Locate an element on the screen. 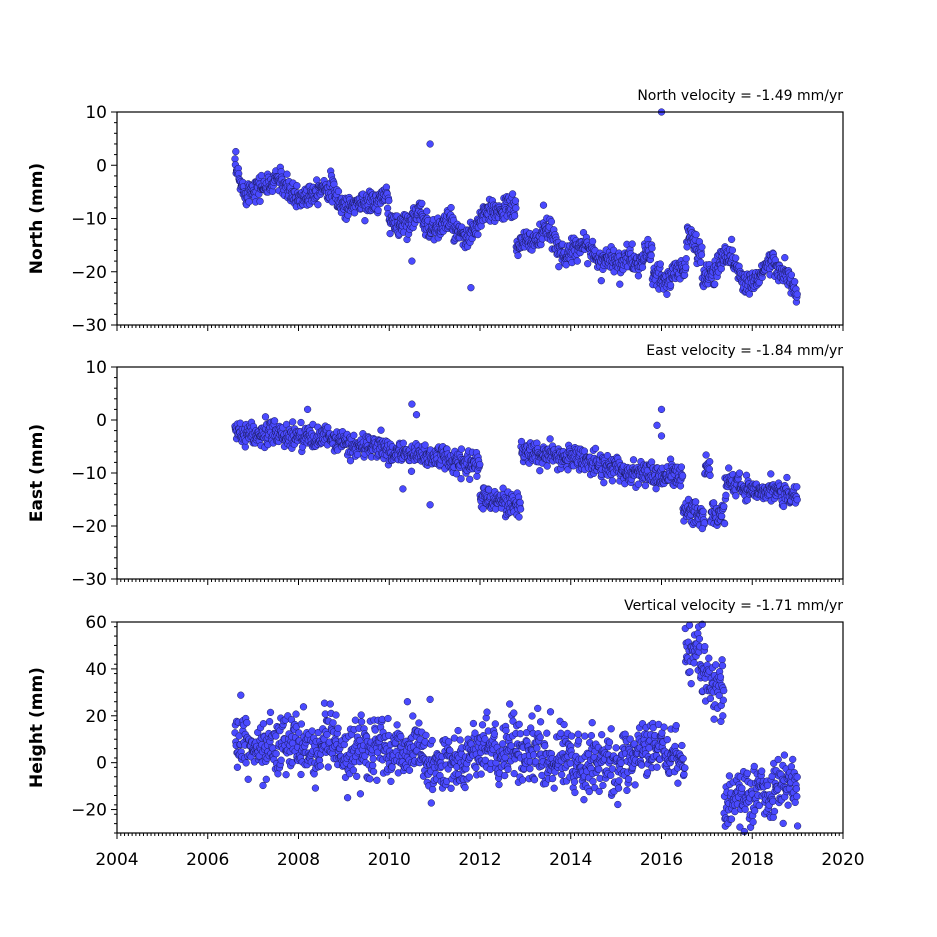 This screenshot has width=937, height=937. north-title: North velocity = -1.49 mm/yr is located at coordinates (740, 96).